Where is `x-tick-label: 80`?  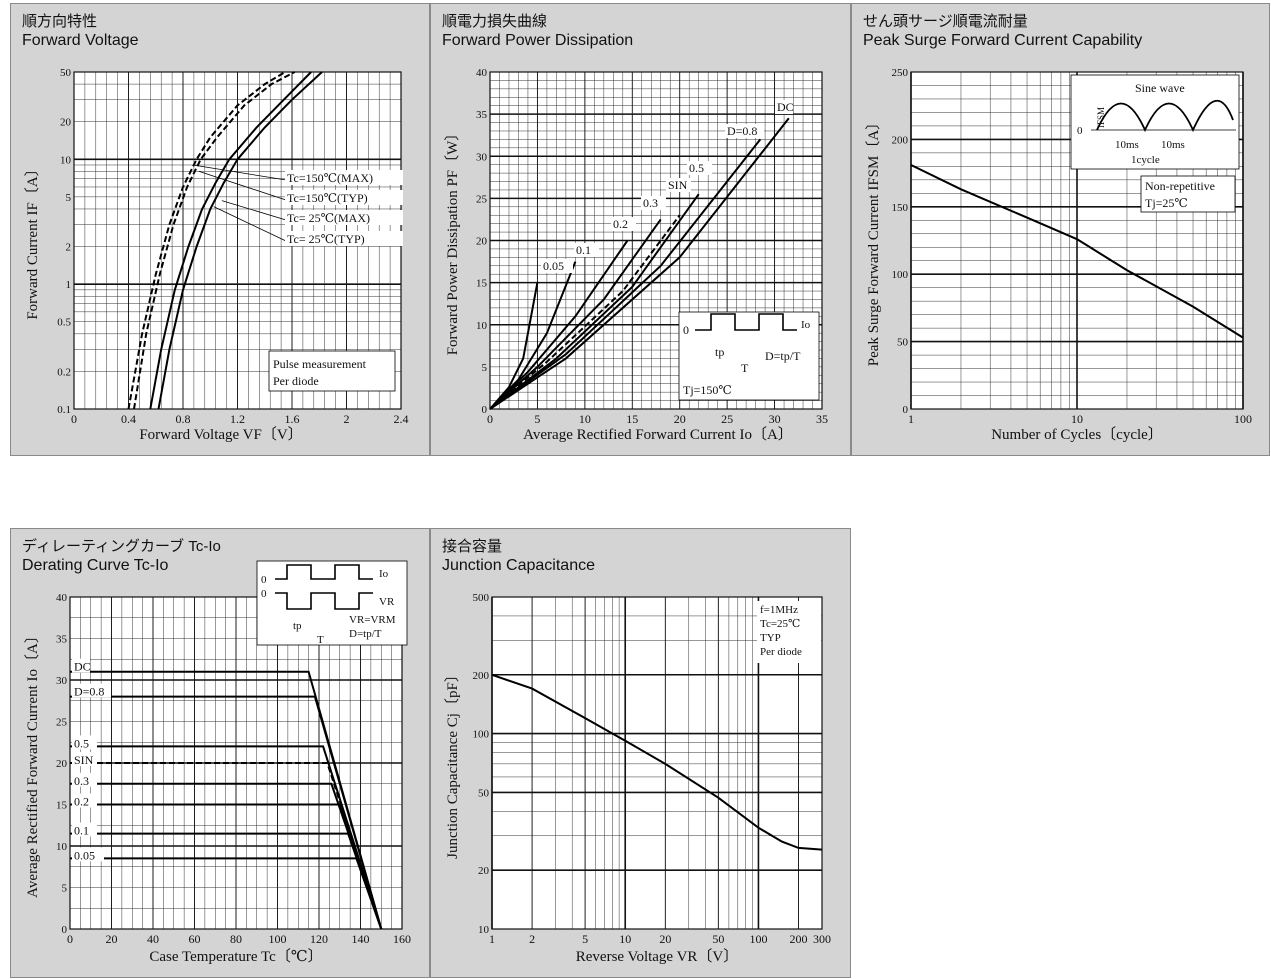 x-tick-label: 80 is located at coordinates (236, 939).